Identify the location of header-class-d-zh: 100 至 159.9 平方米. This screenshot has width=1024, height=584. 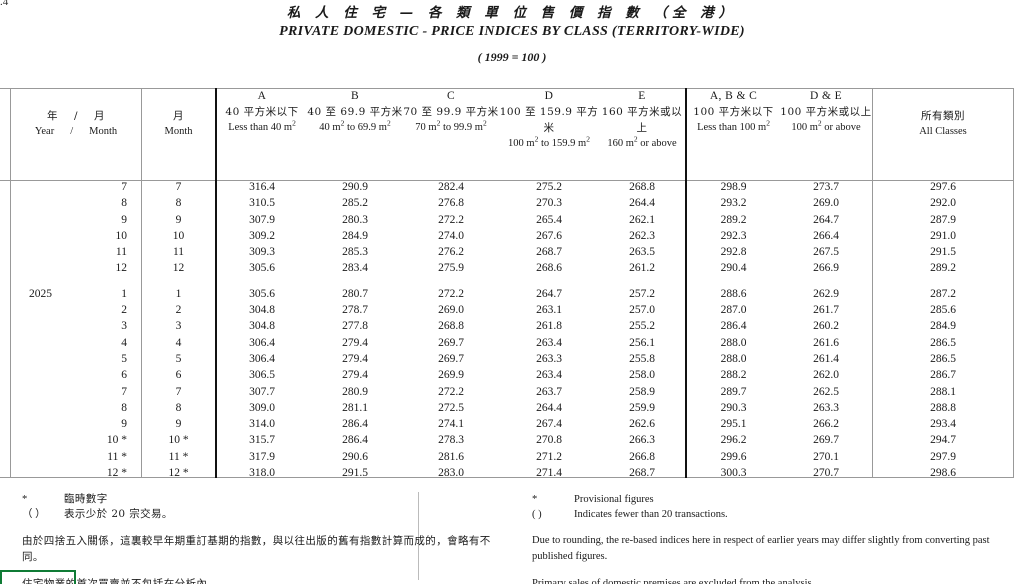
(549, 120).